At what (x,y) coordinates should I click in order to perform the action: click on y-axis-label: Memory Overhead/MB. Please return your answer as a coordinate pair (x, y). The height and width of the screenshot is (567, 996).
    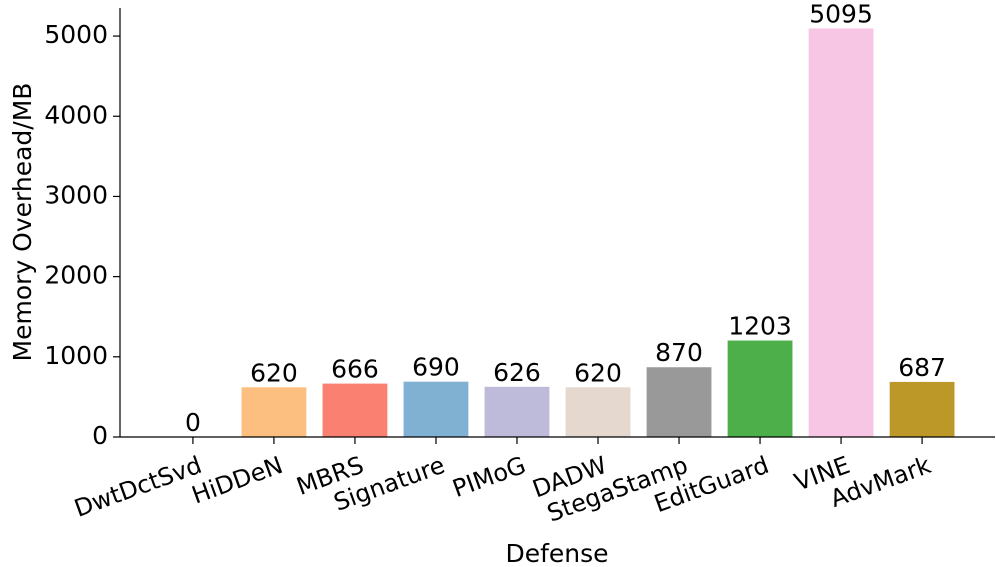
    Looking at the image, I should click on (22, 222).